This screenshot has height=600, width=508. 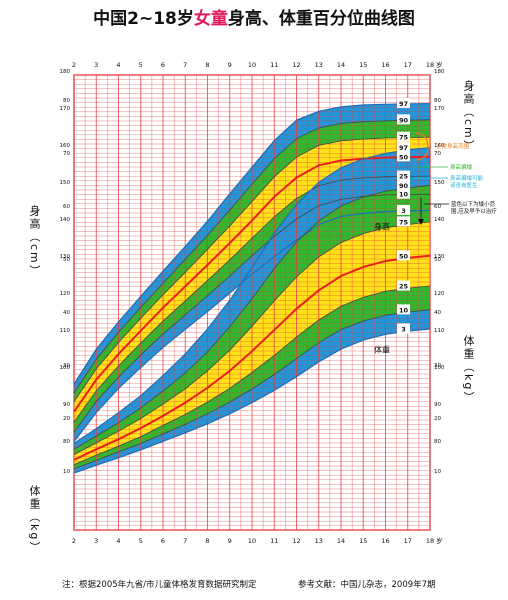 What do you see at coordinates (403, 136) in the screenshot?
I see `height-curve-label-p75: 75` at bounding box center [403, 136].